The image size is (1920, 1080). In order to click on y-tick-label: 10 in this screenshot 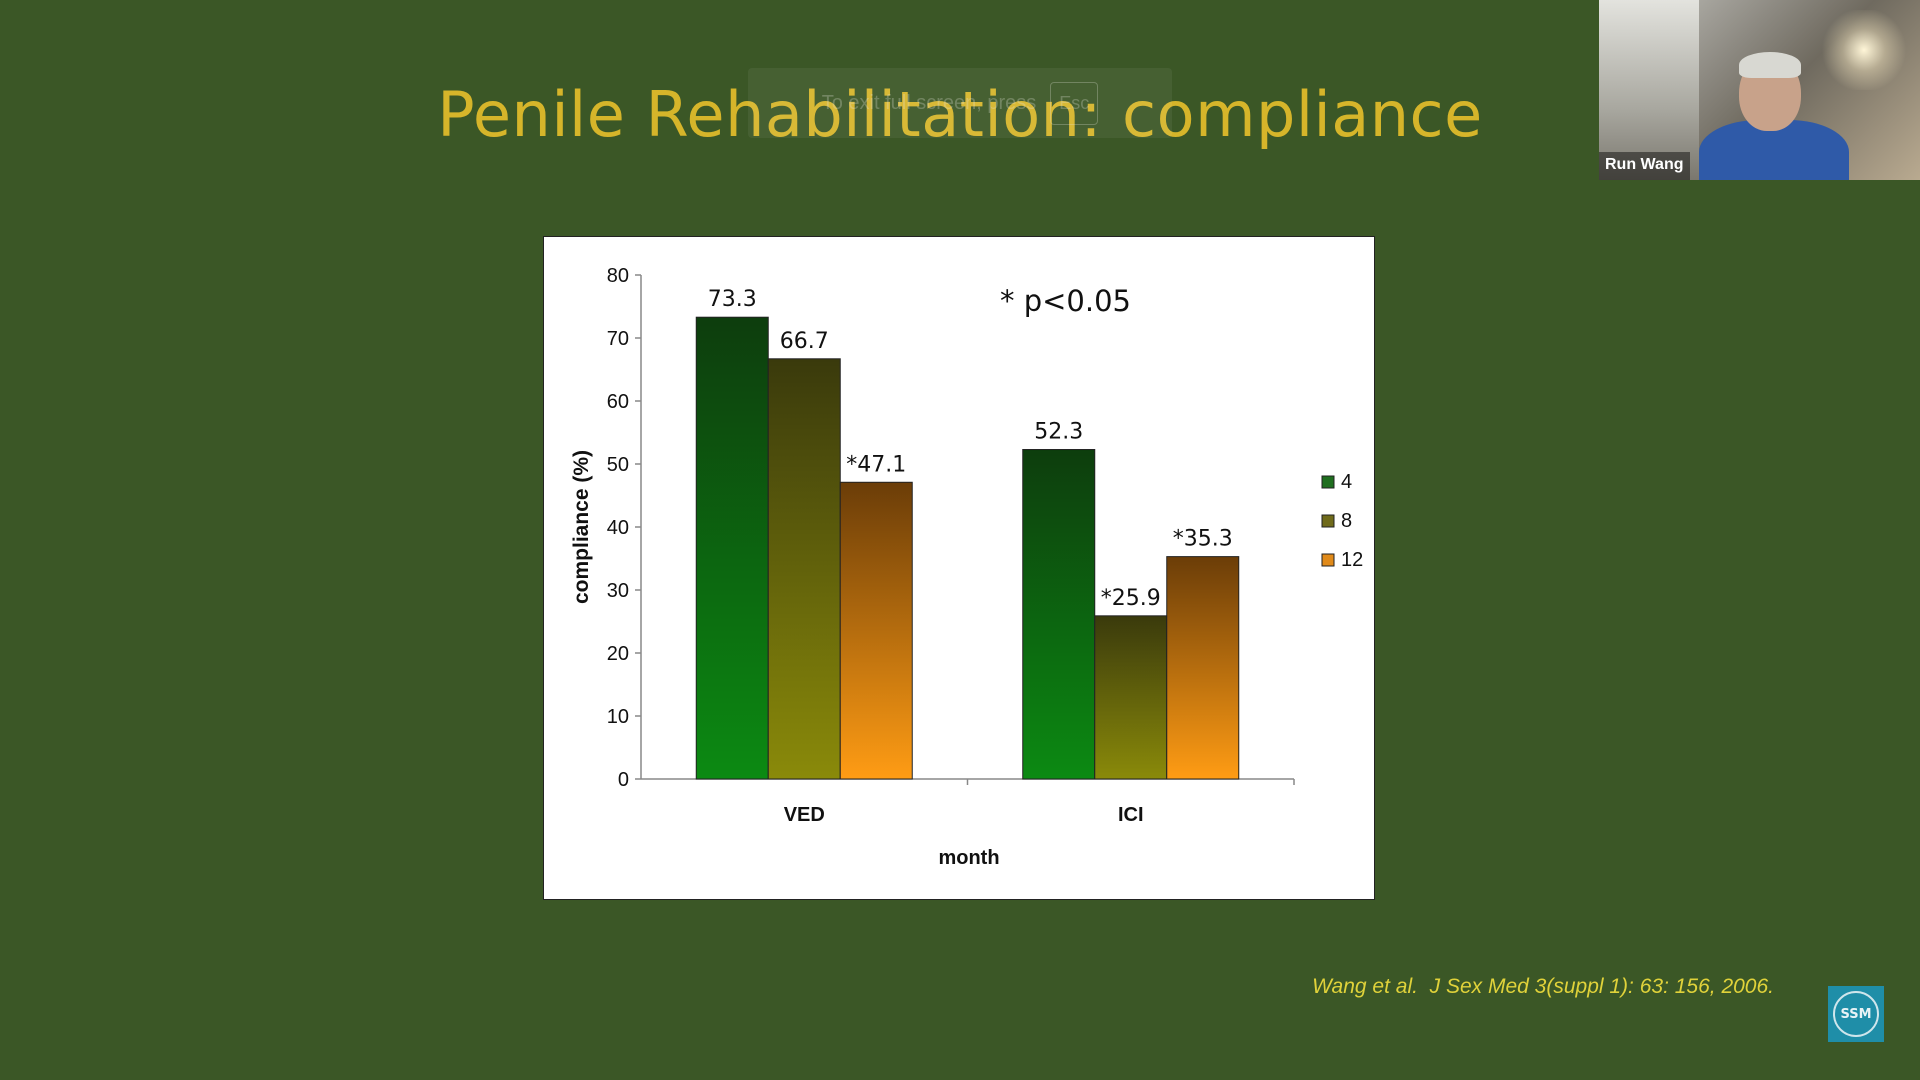, I will do `click(618, 717)`.